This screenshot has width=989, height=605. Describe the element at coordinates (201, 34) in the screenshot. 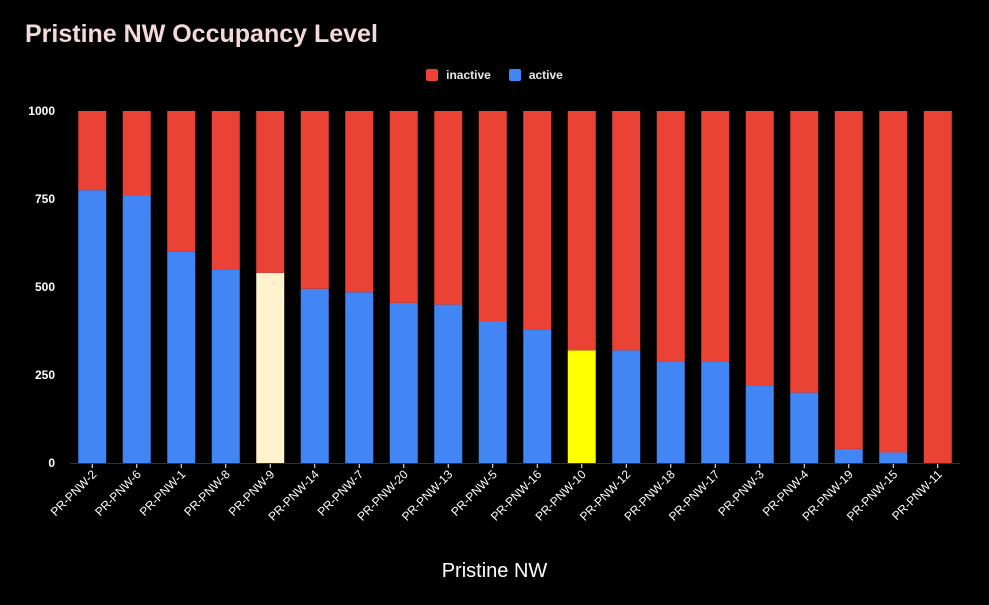

I see `chart-title: Pristine NW Occupancy Level` at that location.